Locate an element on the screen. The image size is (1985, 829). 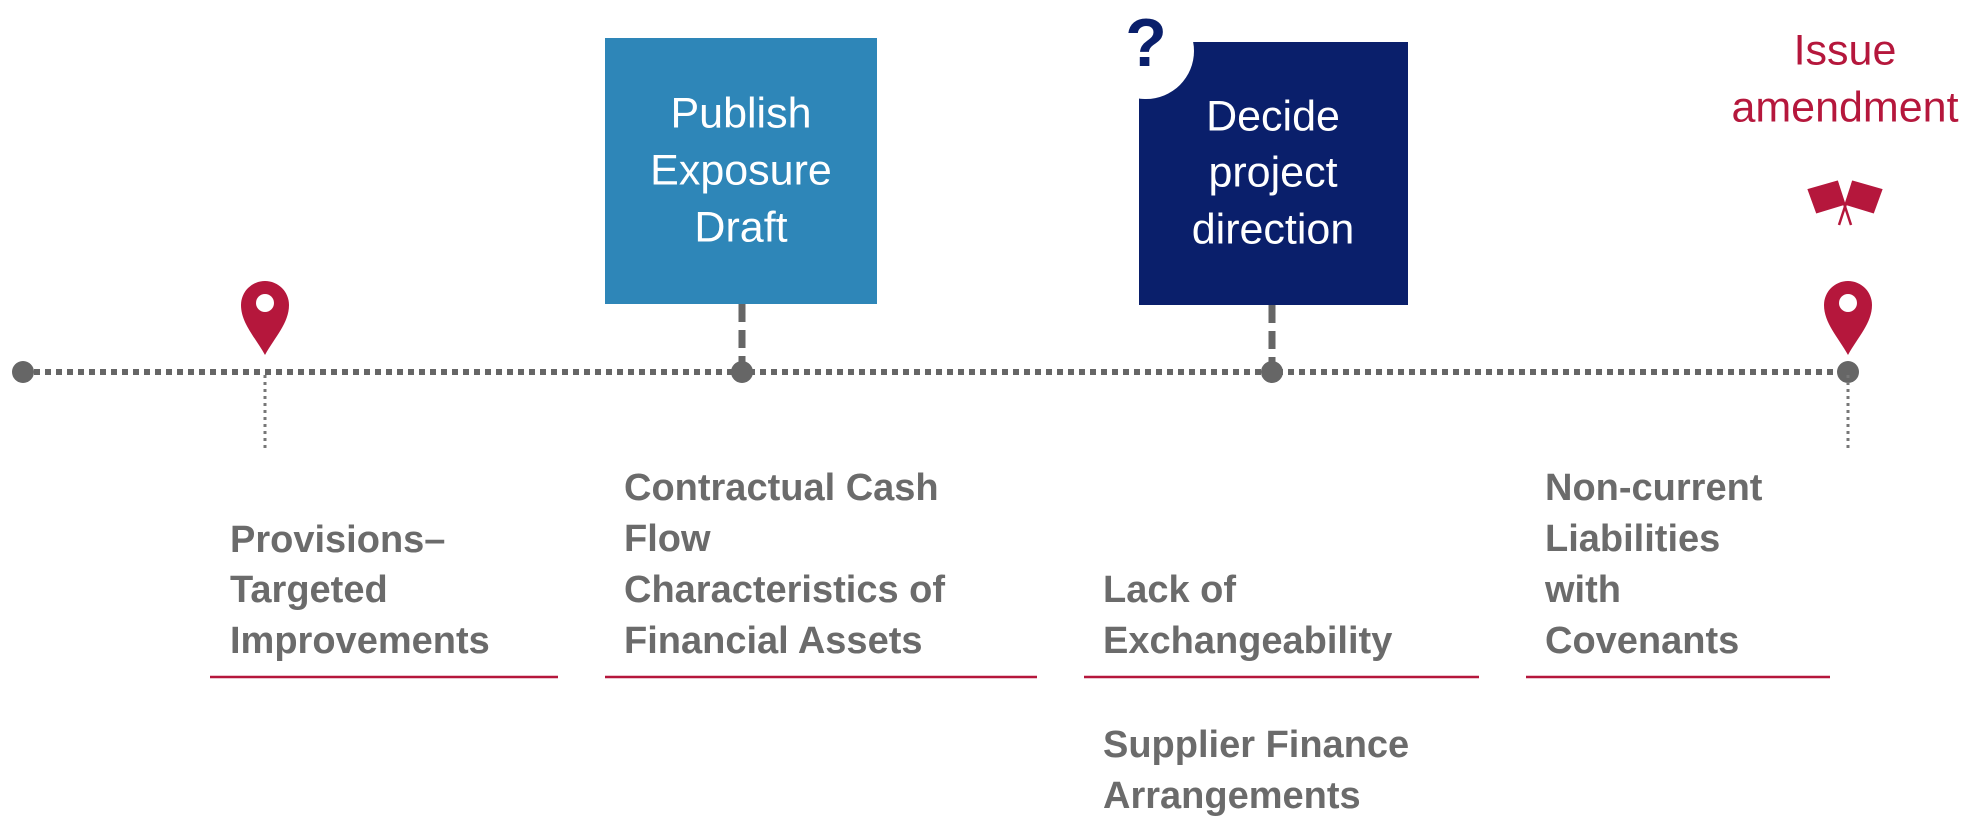
question-badge is located at coordinates (1146, 51).